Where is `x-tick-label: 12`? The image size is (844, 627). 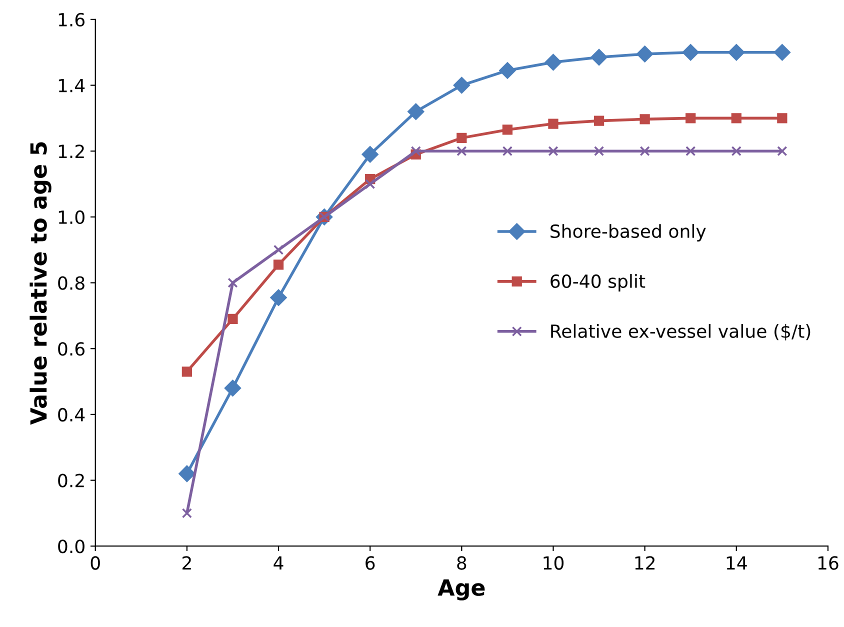 x-tick-label: 12 is located at coordinates (644, 563).